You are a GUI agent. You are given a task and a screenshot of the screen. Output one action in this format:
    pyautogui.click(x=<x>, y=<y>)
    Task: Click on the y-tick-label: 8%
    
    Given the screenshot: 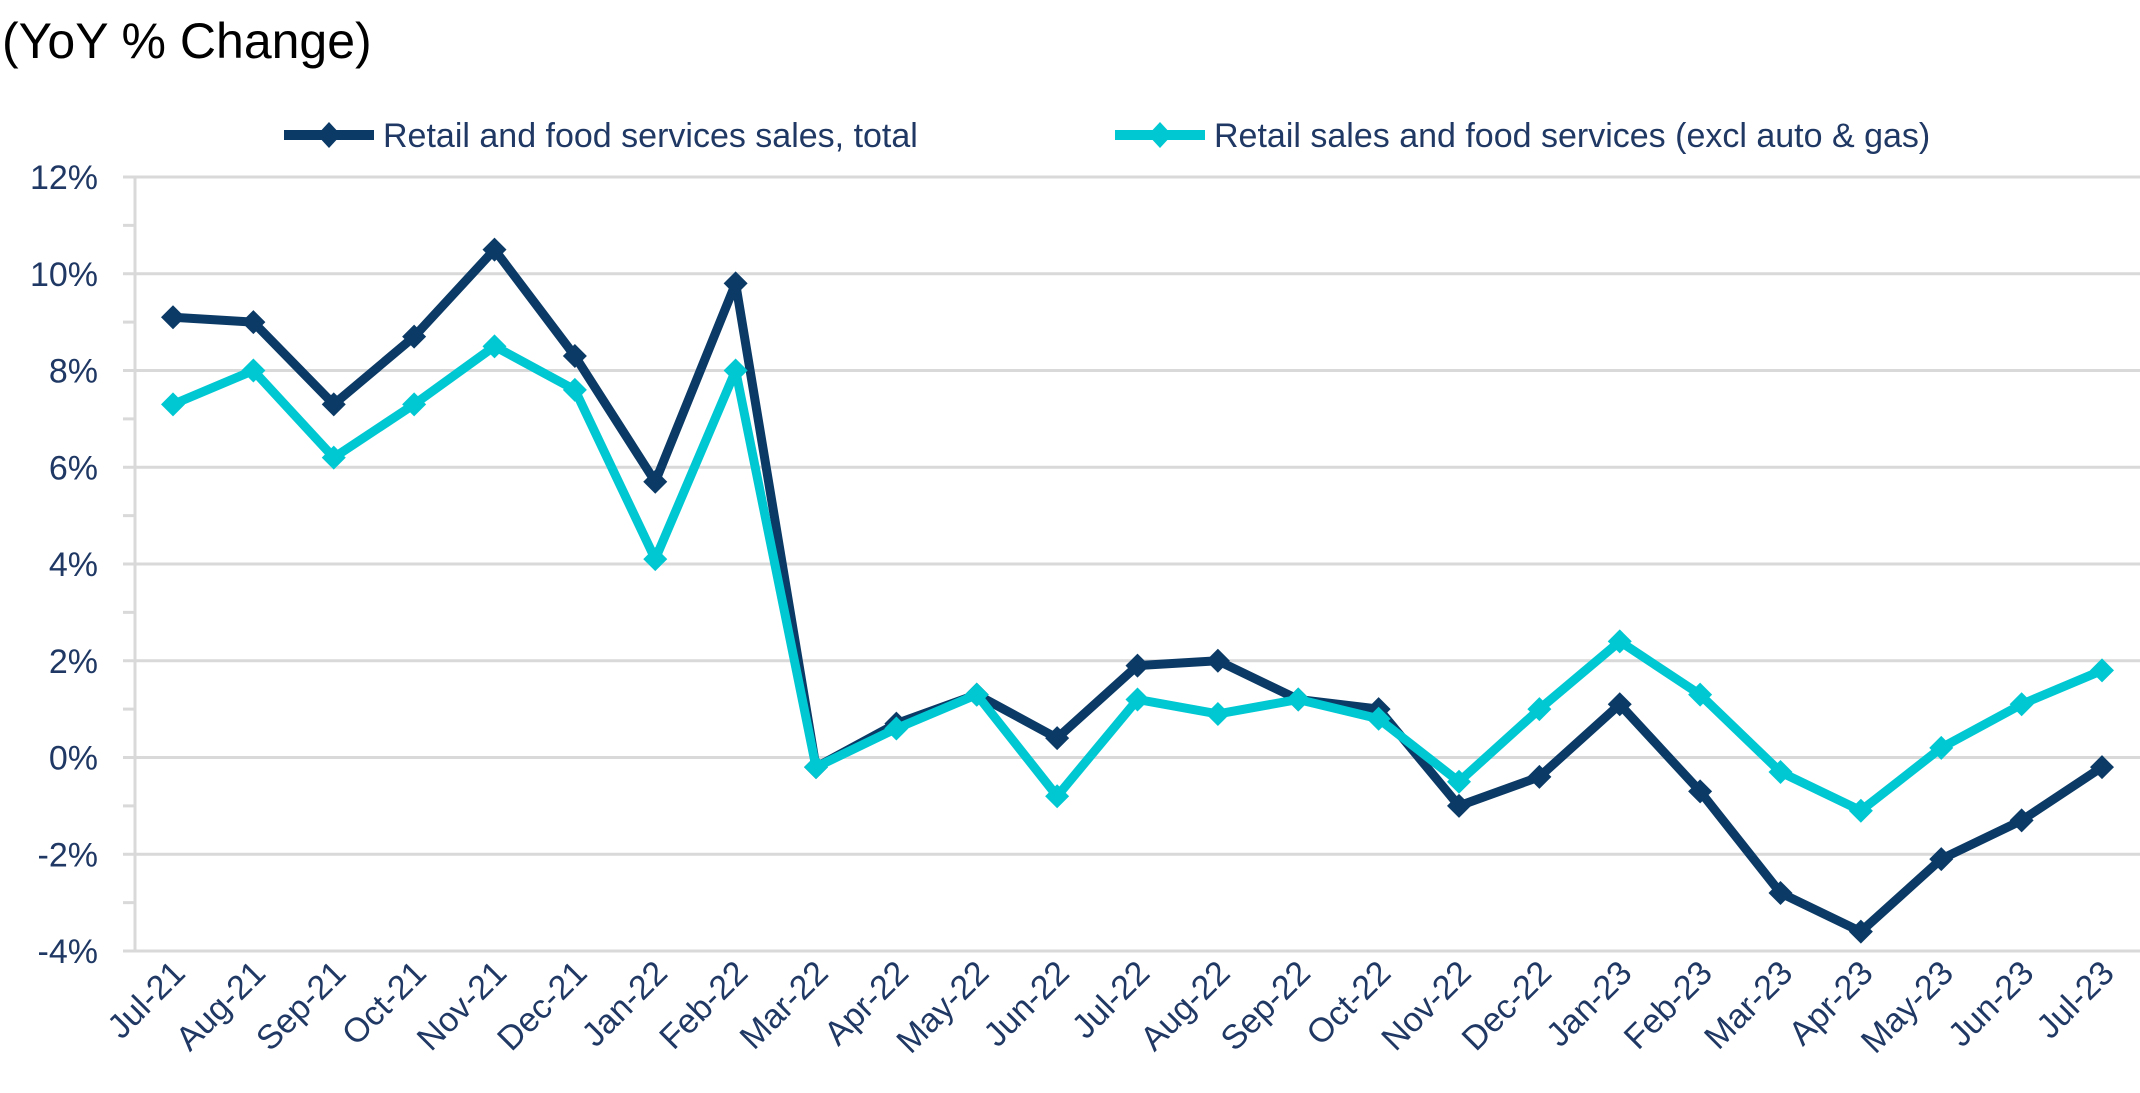 What is the action you would take?
    pyautogui.click(x=73, y=372)
    